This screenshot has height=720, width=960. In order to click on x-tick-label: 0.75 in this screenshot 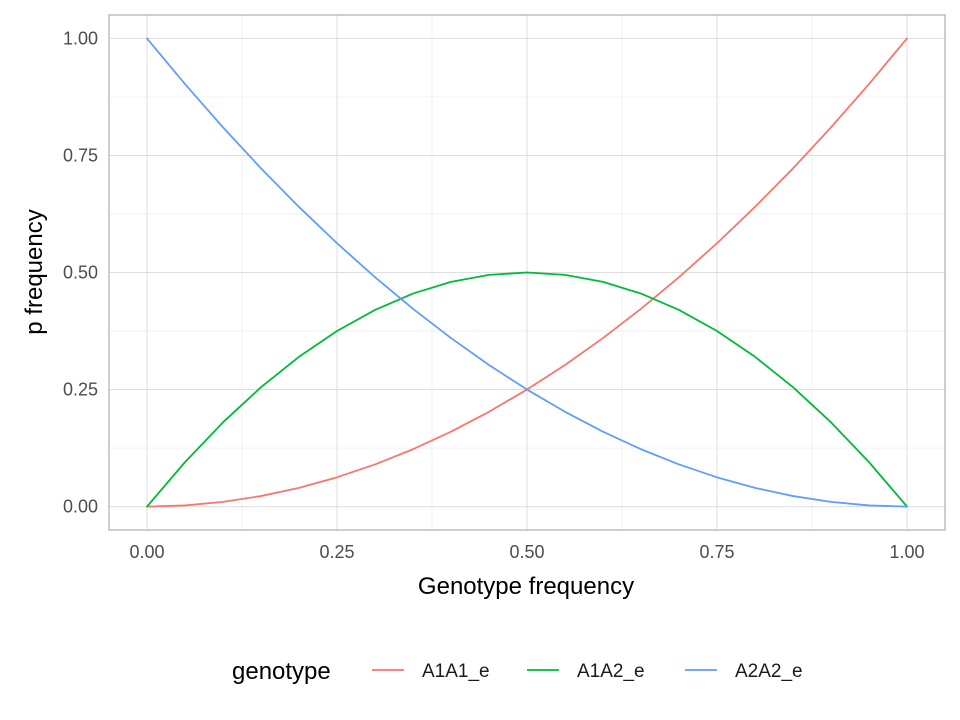, I will do `click(716, 552)`.